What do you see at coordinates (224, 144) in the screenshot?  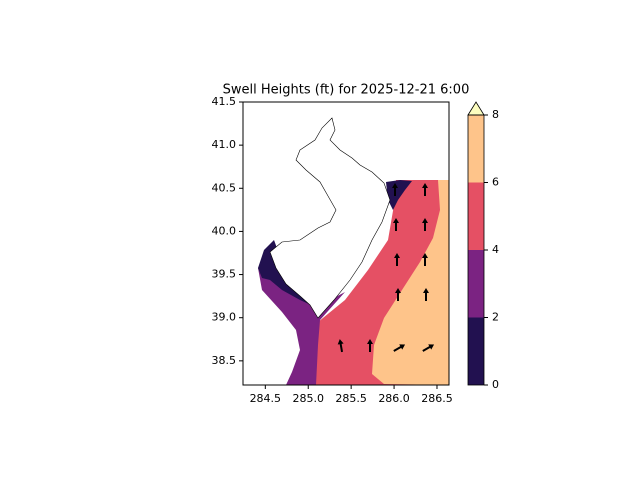 I see `y-tick-label: 41.0` at bounding box center [224, 144].